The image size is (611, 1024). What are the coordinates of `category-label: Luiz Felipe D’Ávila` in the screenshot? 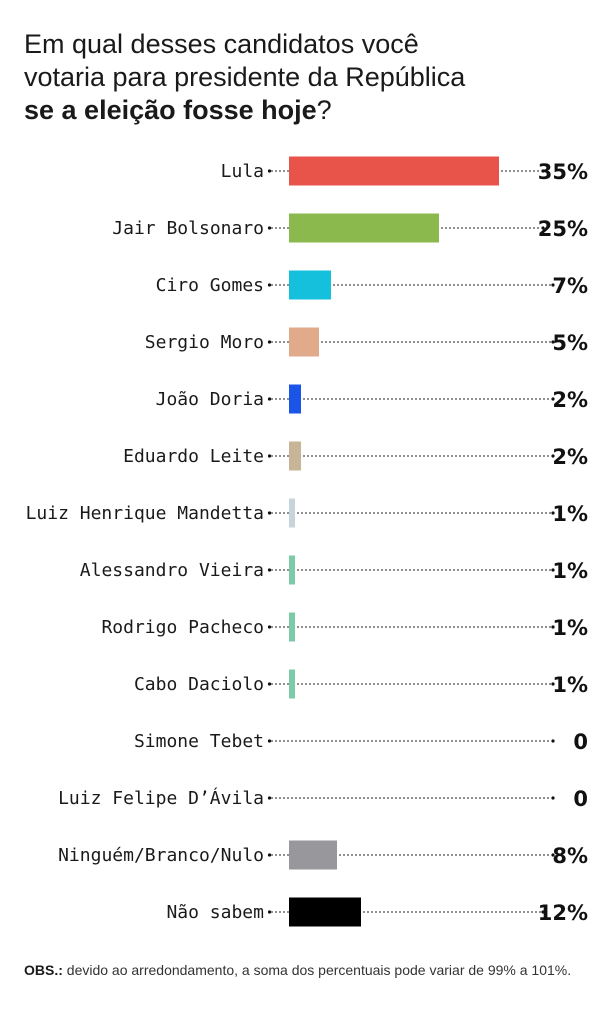 It's located at (161, 798).